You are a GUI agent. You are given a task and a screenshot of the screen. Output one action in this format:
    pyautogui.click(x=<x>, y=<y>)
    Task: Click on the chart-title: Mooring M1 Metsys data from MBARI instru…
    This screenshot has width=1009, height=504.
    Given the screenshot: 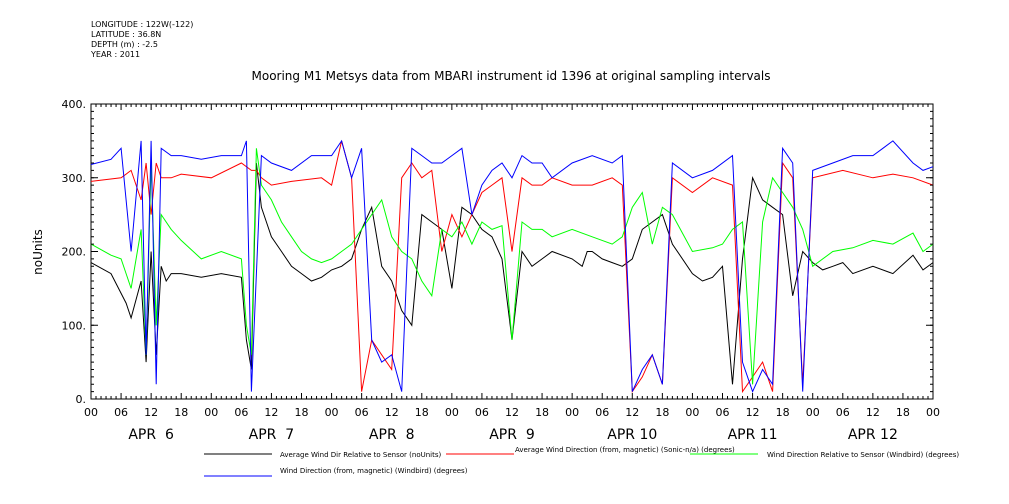 What is the action you would take?
    pyautogui.click(x=511, y=76)
    